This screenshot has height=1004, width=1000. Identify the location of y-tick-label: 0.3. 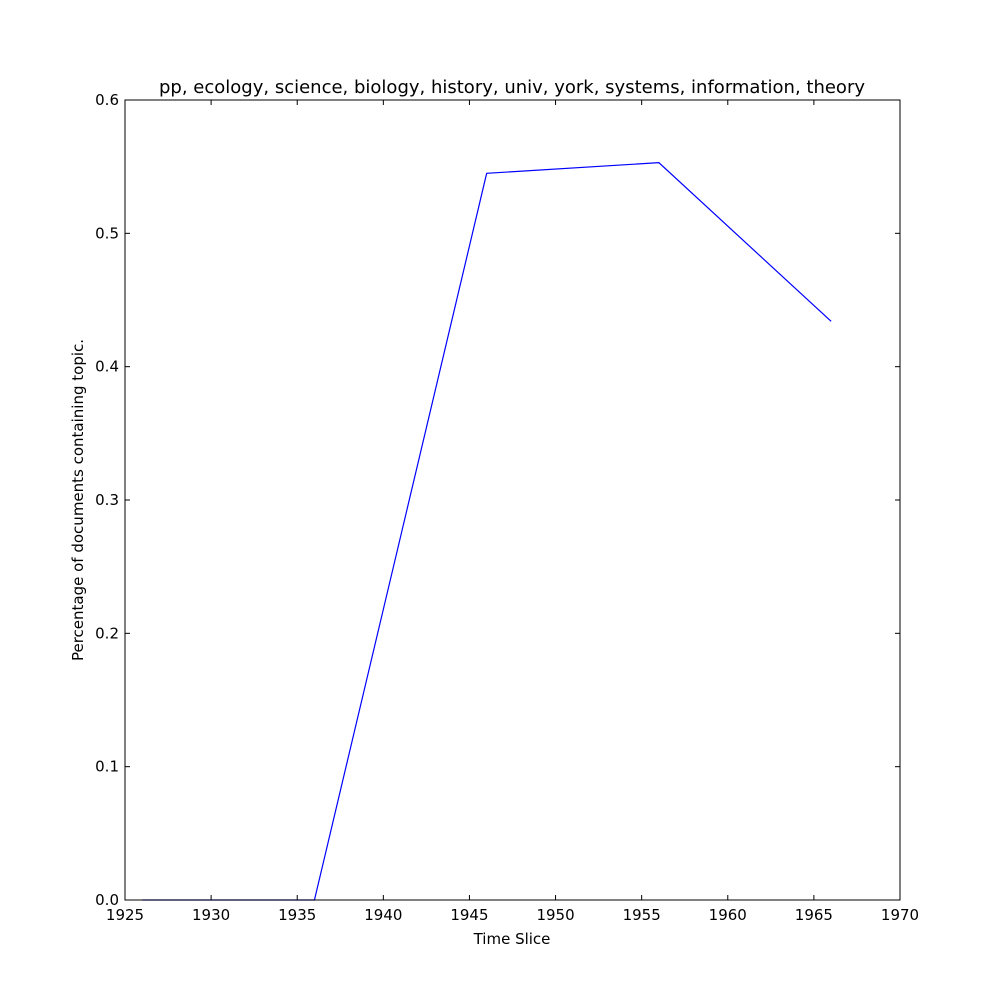
(107, 500).